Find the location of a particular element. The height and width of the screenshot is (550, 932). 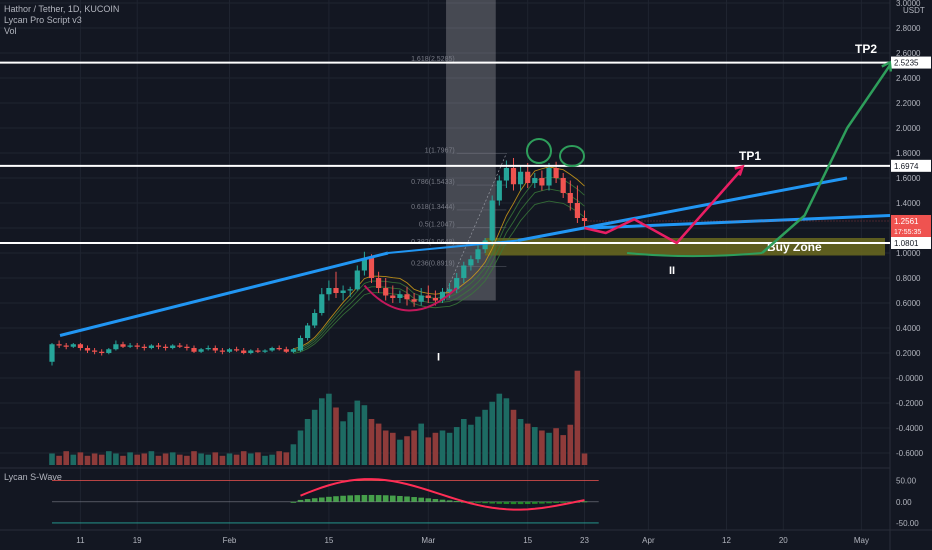

trend-band-line is located at coordinates (439, 277).